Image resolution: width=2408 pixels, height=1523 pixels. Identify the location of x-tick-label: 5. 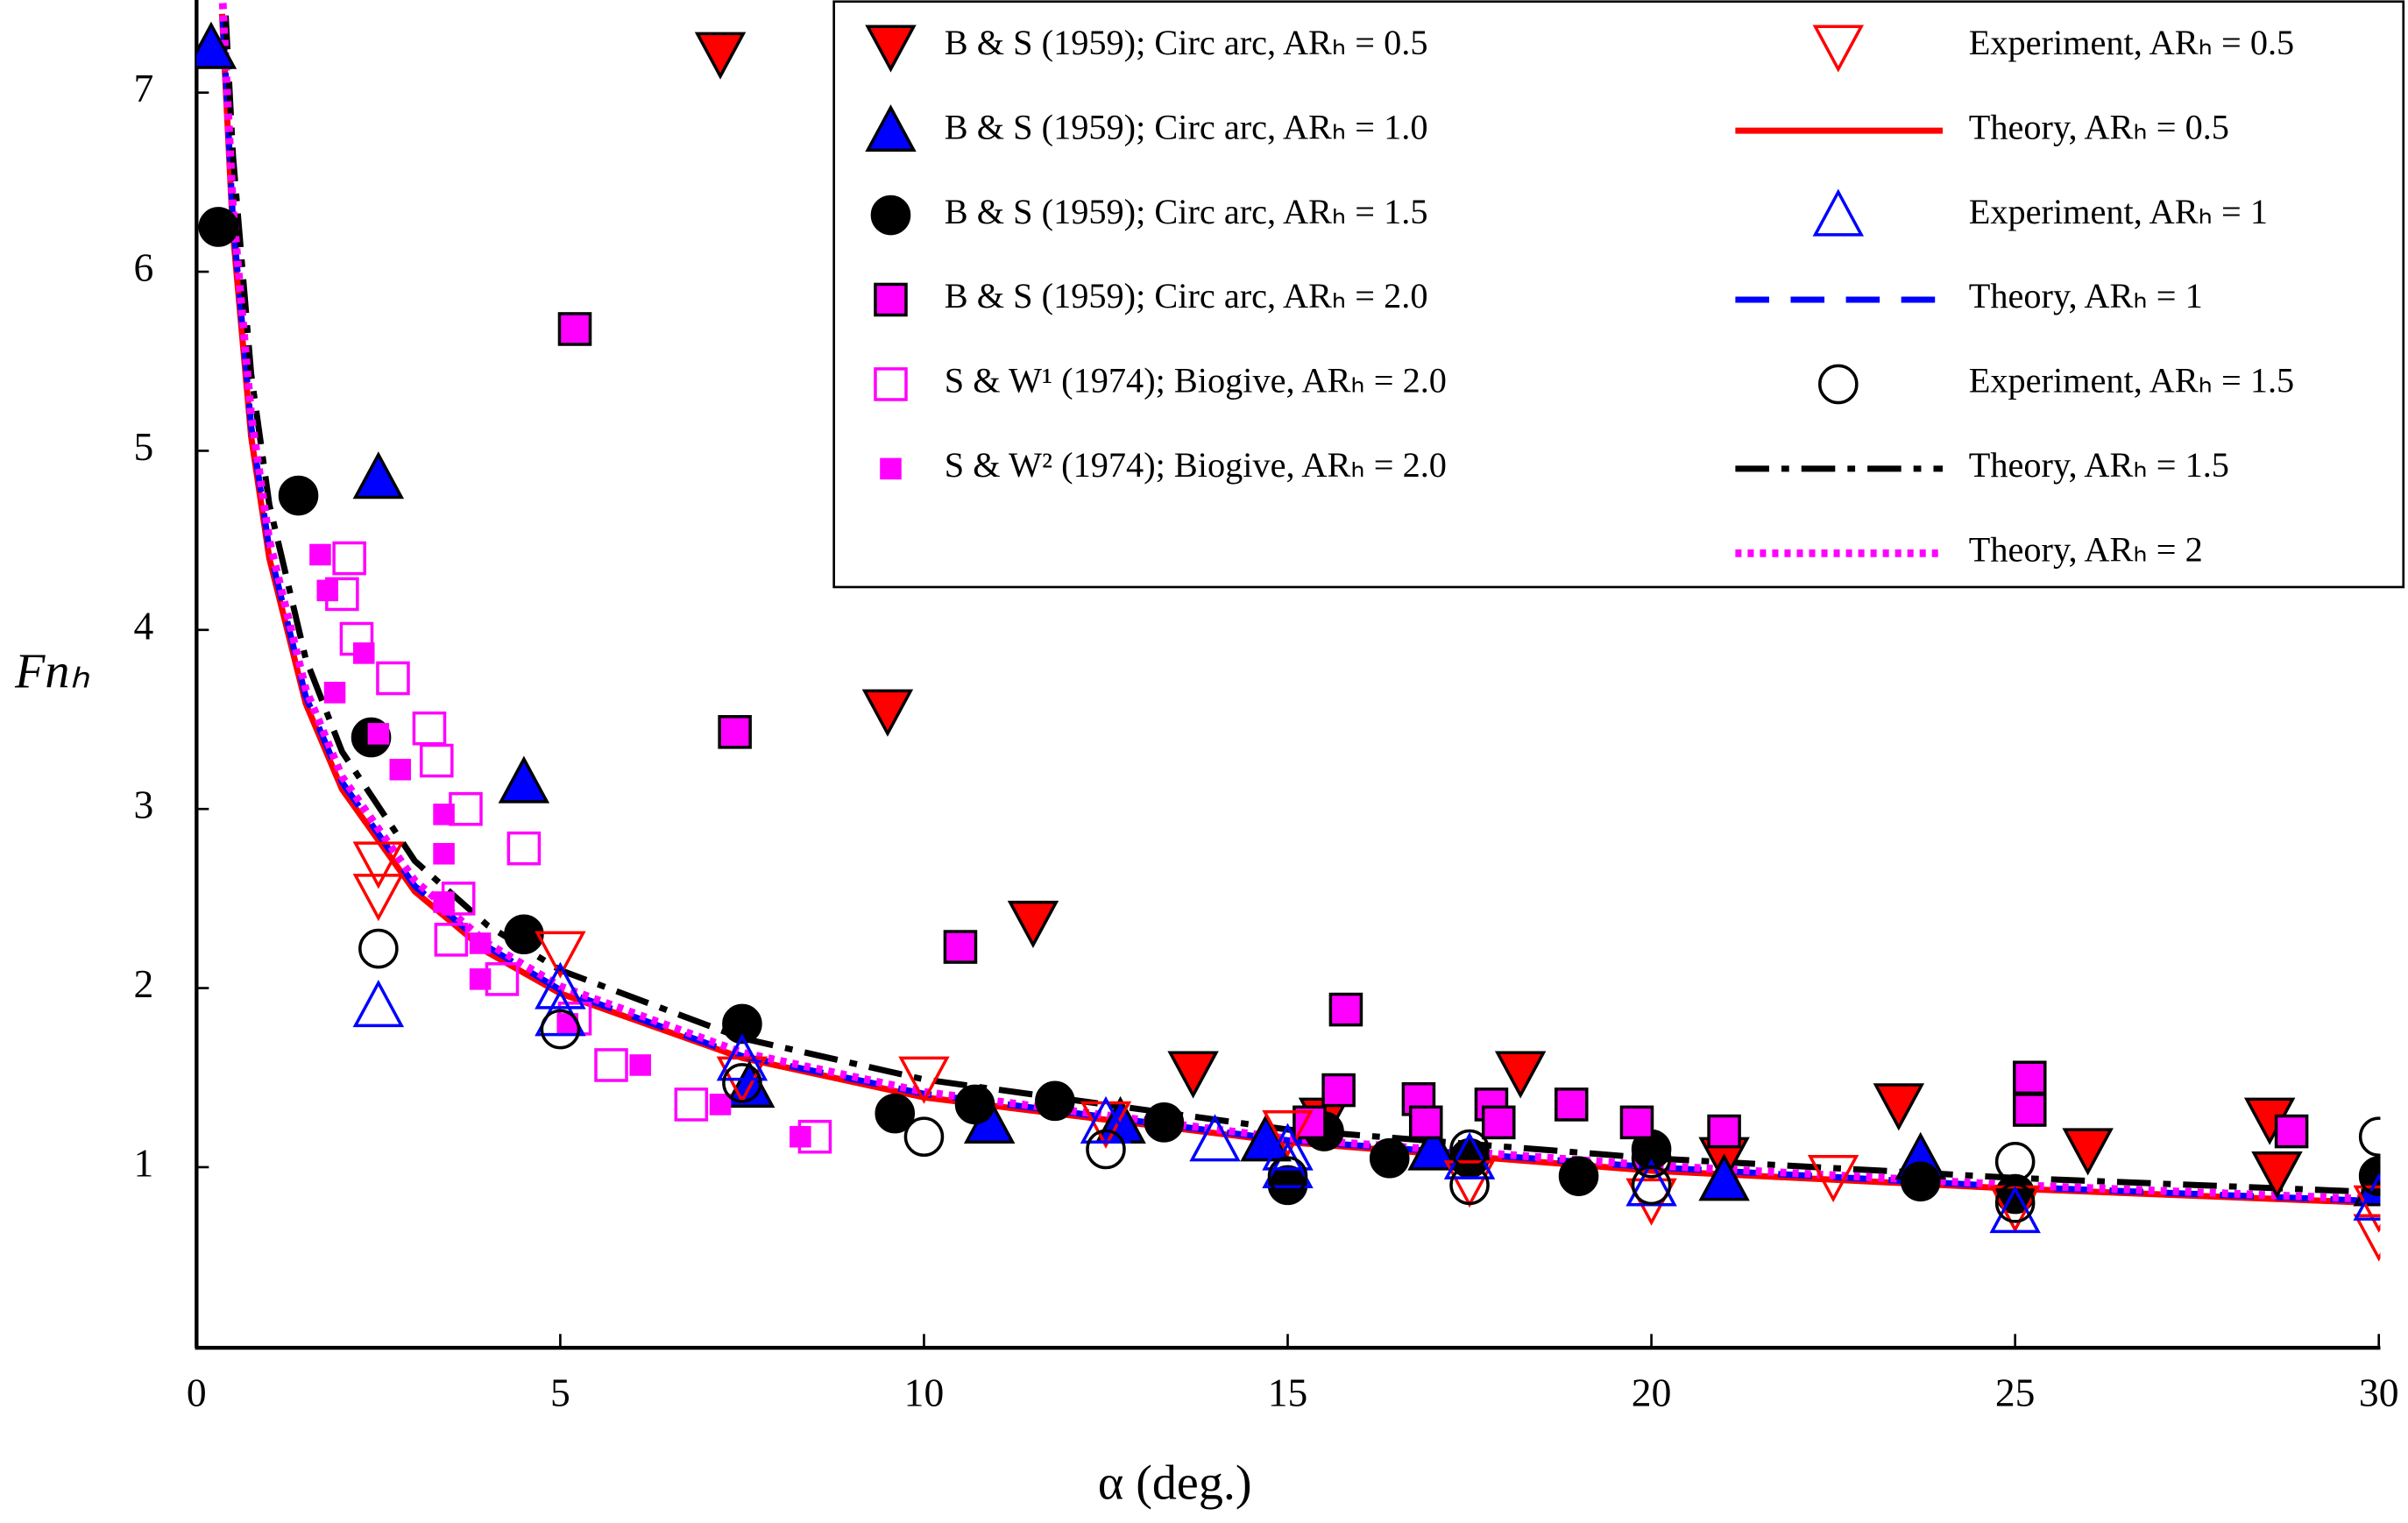
(560, 1393).